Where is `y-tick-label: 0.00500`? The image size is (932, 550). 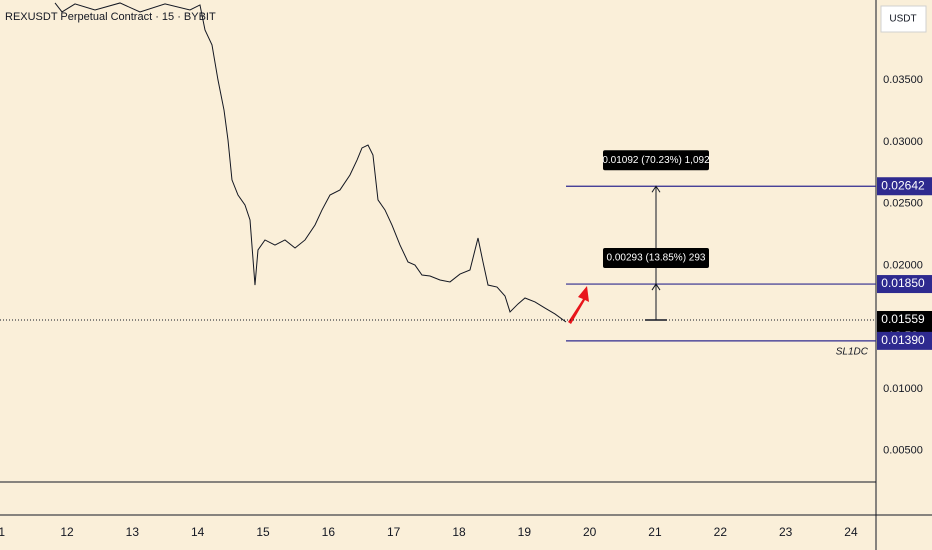 y-tick-label: 0.00500 is located at coordinates (903, 451).